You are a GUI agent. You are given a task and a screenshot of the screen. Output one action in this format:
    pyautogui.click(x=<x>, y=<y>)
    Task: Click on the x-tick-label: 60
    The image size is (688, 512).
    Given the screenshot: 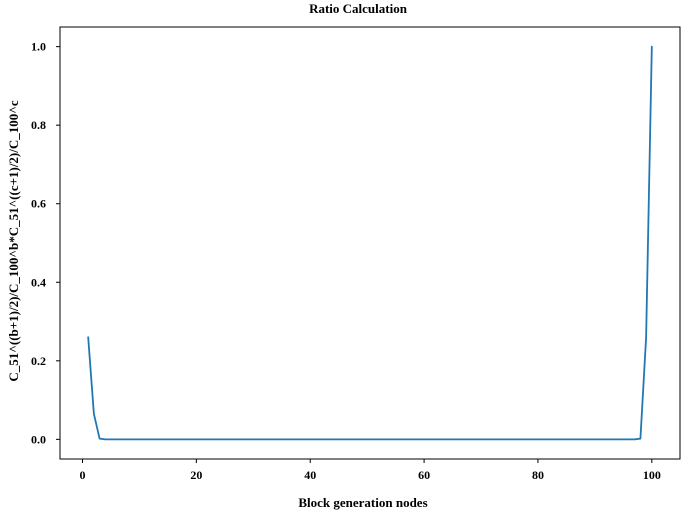 What is the action you would take?
    pyautogui.click(x=424, y=475)
    